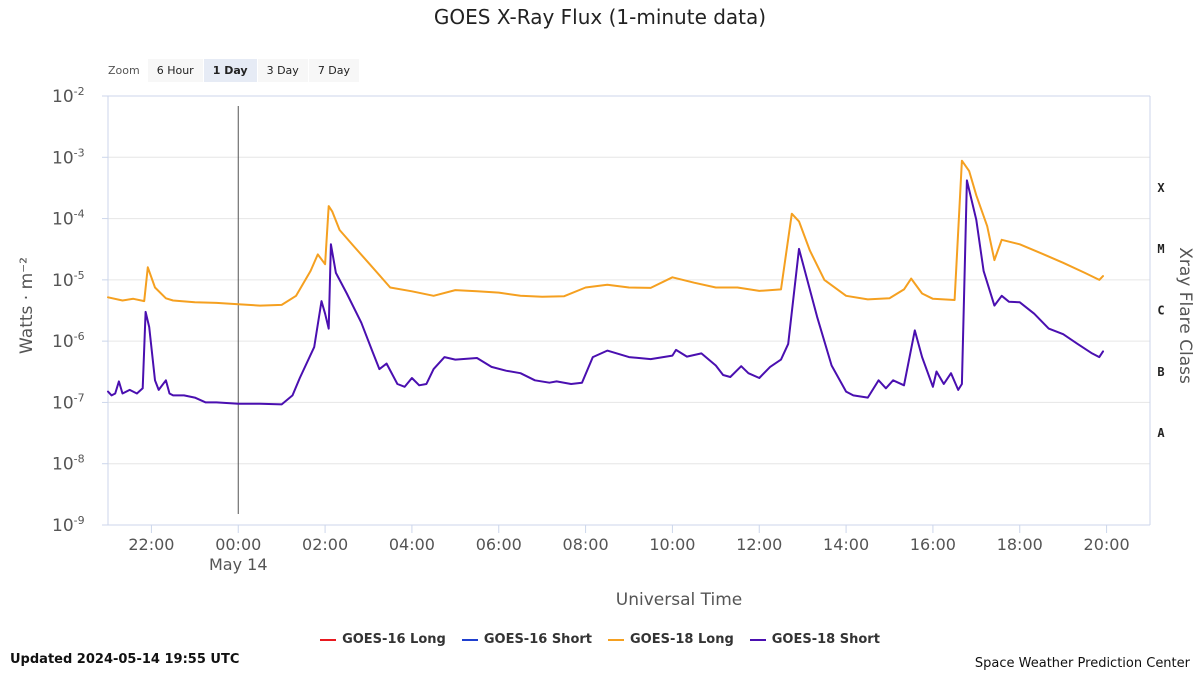 The width and height of the screenshot is (1200, 675). I want to click on legend-item-goes18-long: GOES-18 Long, so click(671, 639).